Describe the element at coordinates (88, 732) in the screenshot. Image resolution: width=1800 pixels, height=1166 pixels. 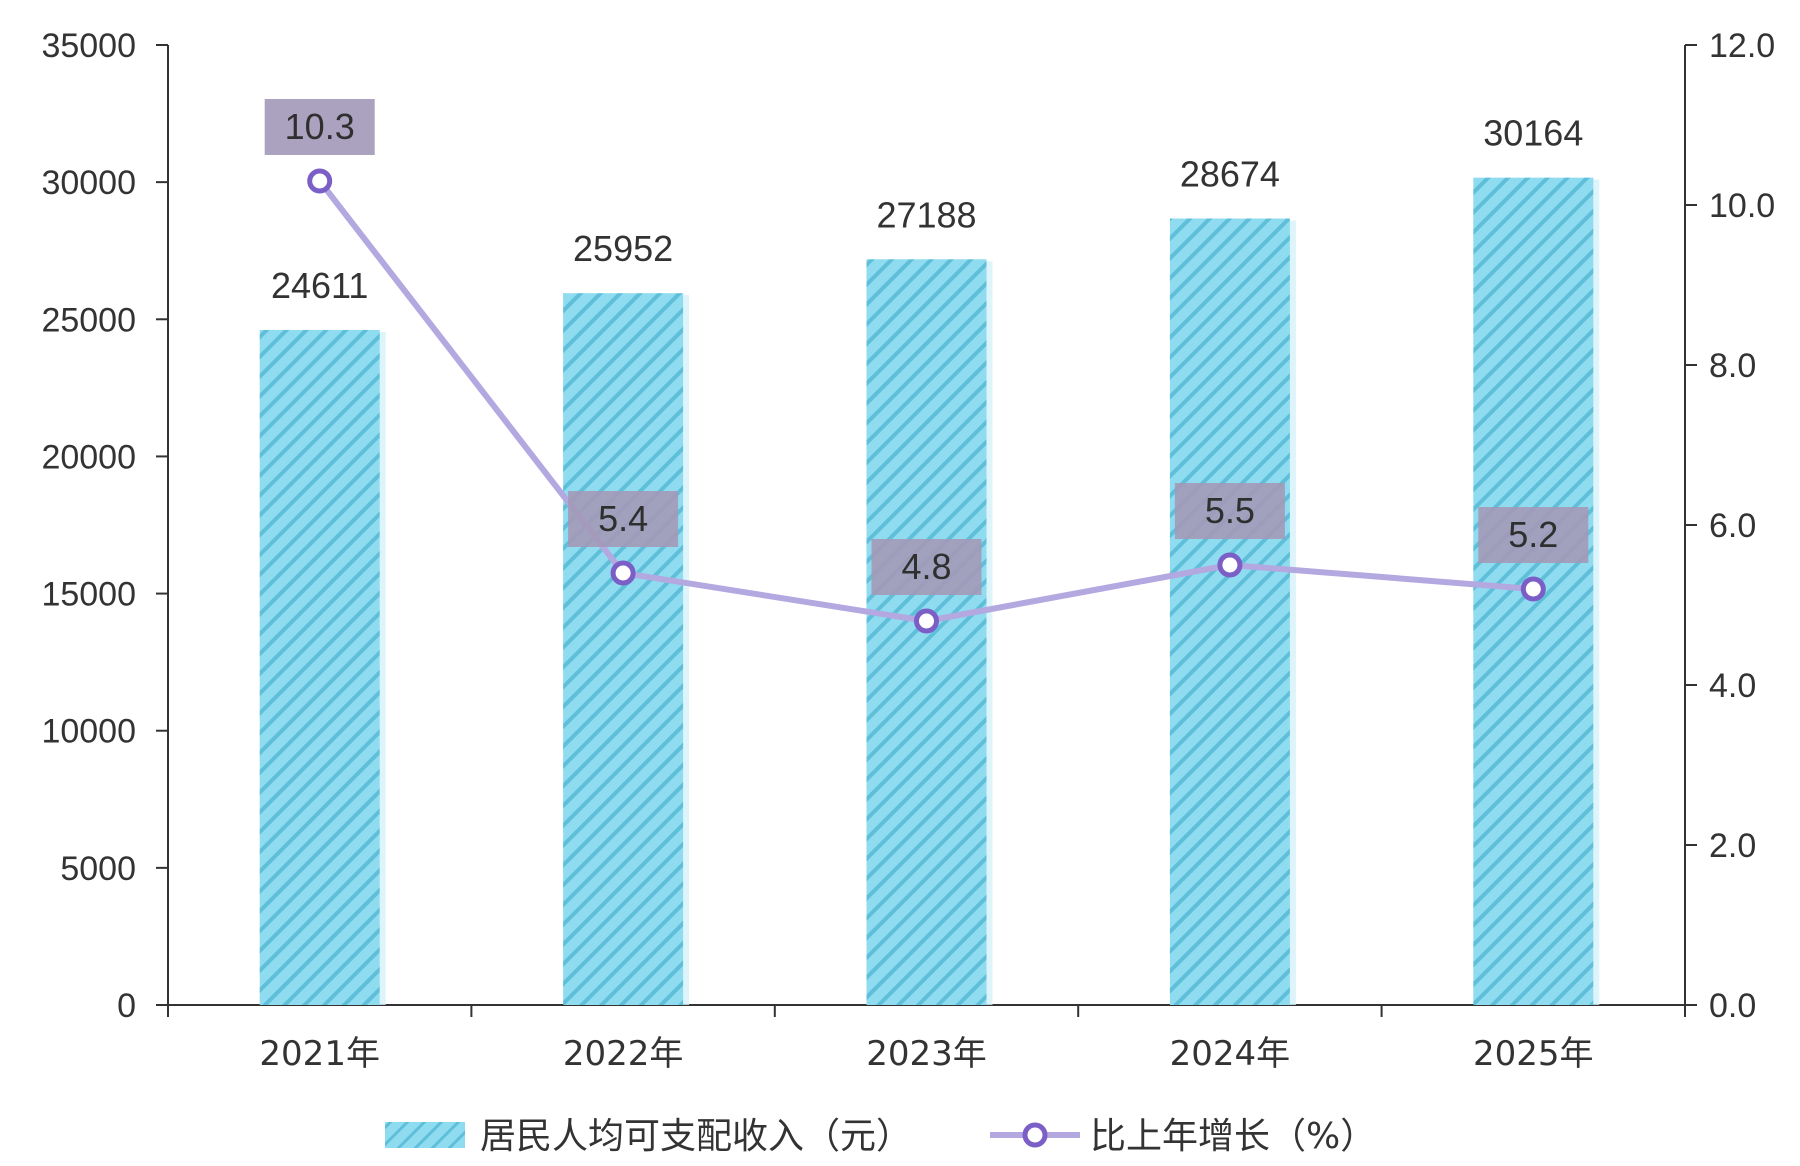
I see `y-left-tick-label: 10000` at that location.